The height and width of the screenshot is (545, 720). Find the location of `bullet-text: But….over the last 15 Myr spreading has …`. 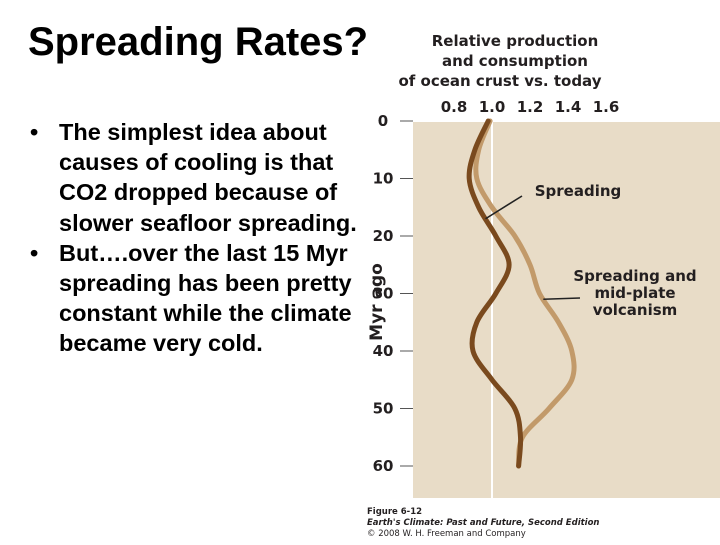

bullet-text: But….over the last 15 Myr spreading has … is located at coordinates (205, 298).